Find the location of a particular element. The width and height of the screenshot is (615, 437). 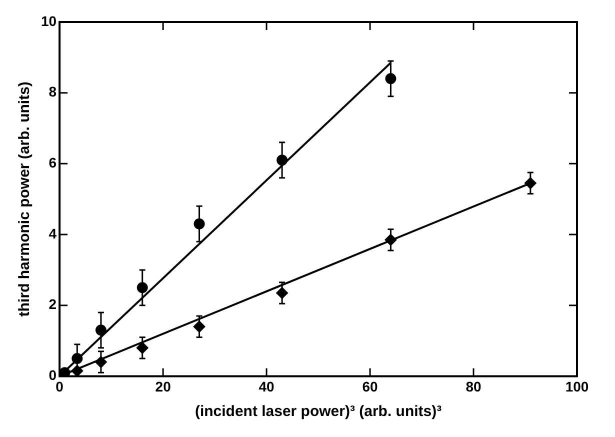

x-axis-title: (incident laser power)³ (arb. units)³ is located at coordinates (318, 411).